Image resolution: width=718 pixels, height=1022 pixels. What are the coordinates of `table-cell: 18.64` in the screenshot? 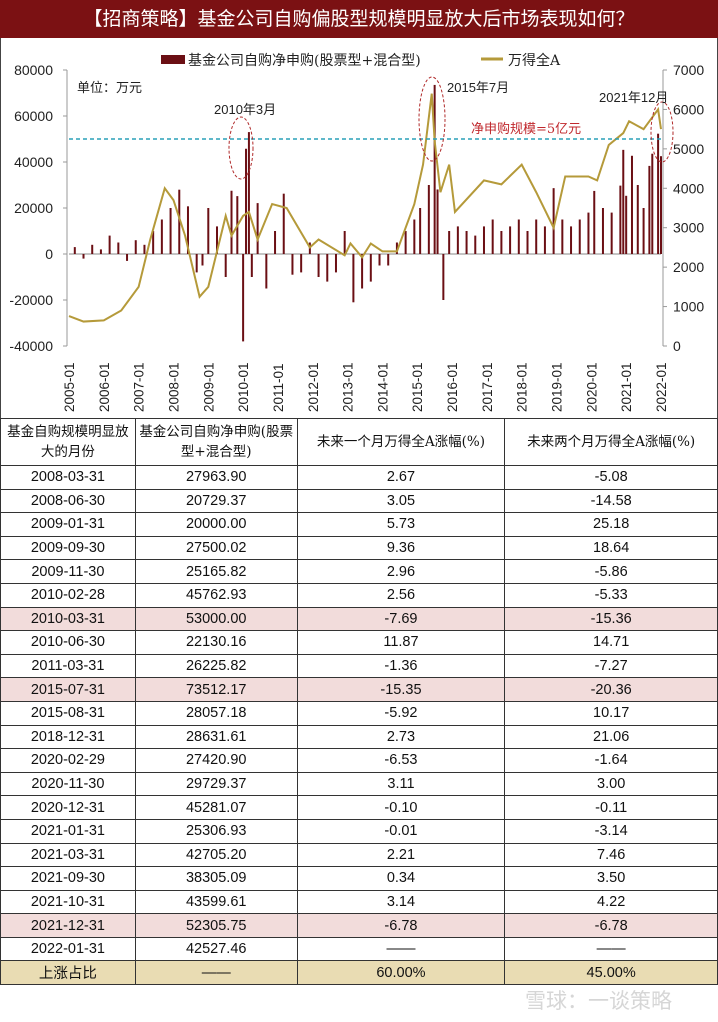 It's located at (611, 548).